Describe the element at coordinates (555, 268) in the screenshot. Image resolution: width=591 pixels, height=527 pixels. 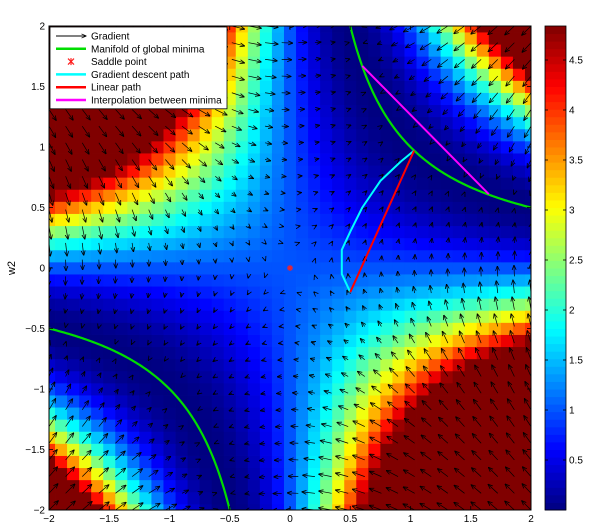
I see `colorbar-frame` at that location.